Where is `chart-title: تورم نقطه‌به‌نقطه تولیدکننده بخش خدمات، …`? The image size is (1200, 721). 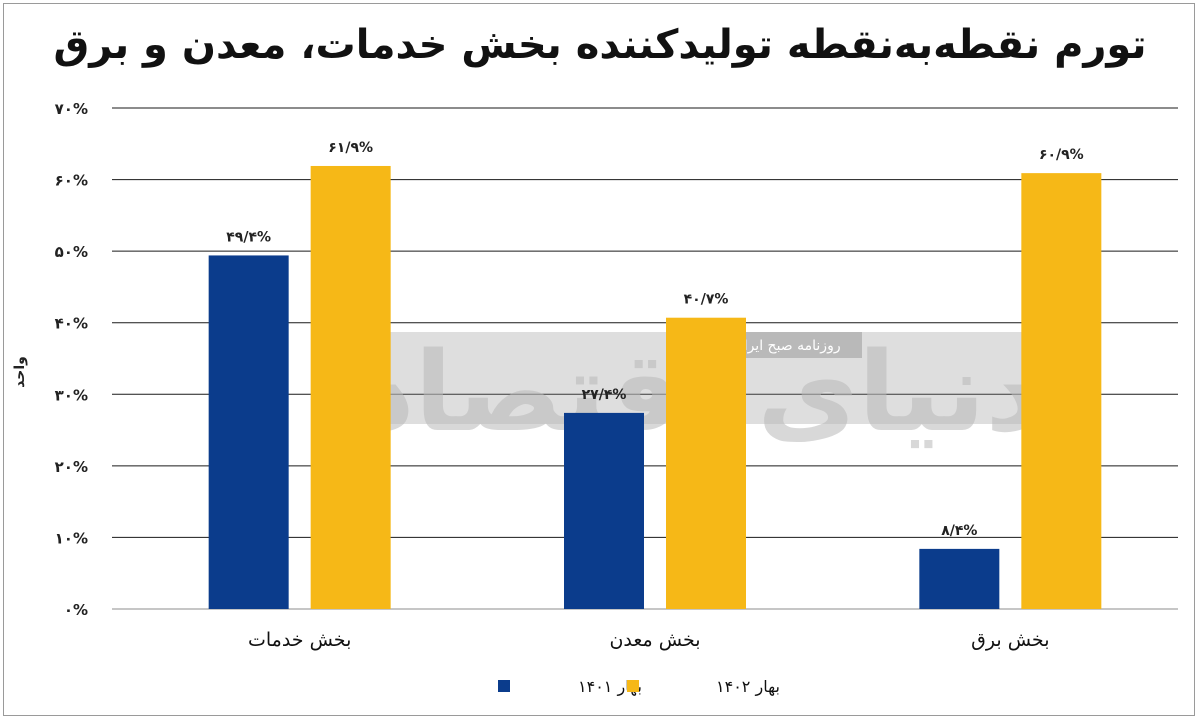 chart-title: تورم نقطه‌به‌نقطه تولیدکننده بخش خدمات، … is located at coordinates (600, 45).